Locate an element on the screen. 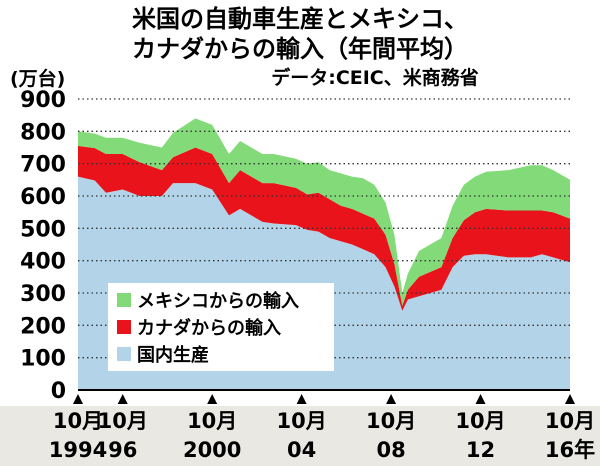 Image resolution: width=600 pixels, height=466 pixels. y-tick-label: 800 is located at coordinates (43, 132).